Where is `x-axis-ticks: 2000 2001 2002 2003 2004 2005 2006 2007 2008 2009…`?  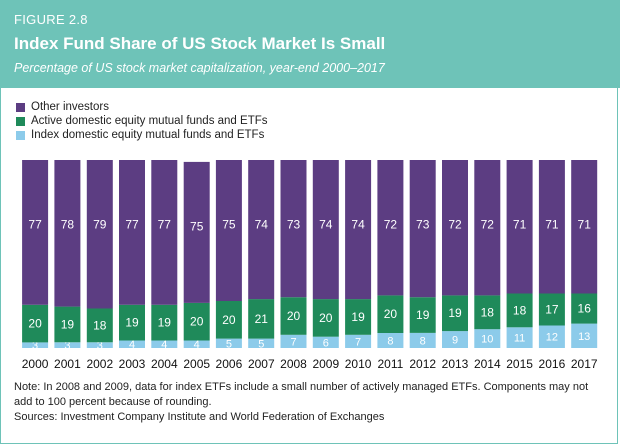 x-axis-ticks: 2000 2001 2002 2003 2004 2005 2006 2007 2008 2009… is located at coordinates (310, 364).